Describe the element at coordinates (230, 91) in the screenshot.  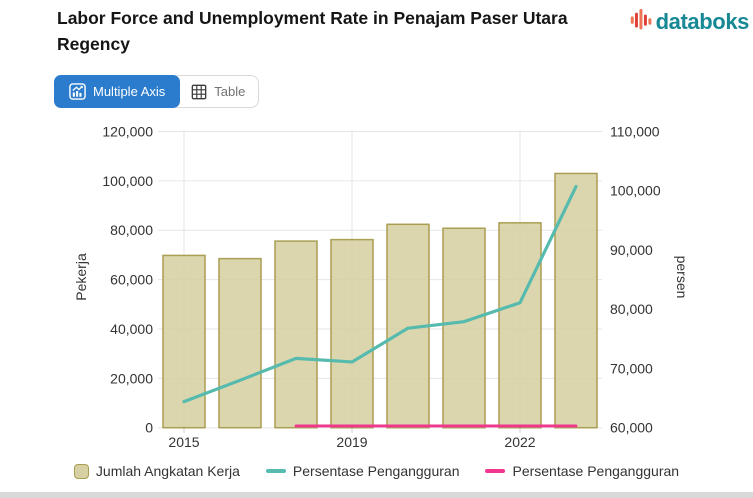
I see `table-button-label: Table` at that location.